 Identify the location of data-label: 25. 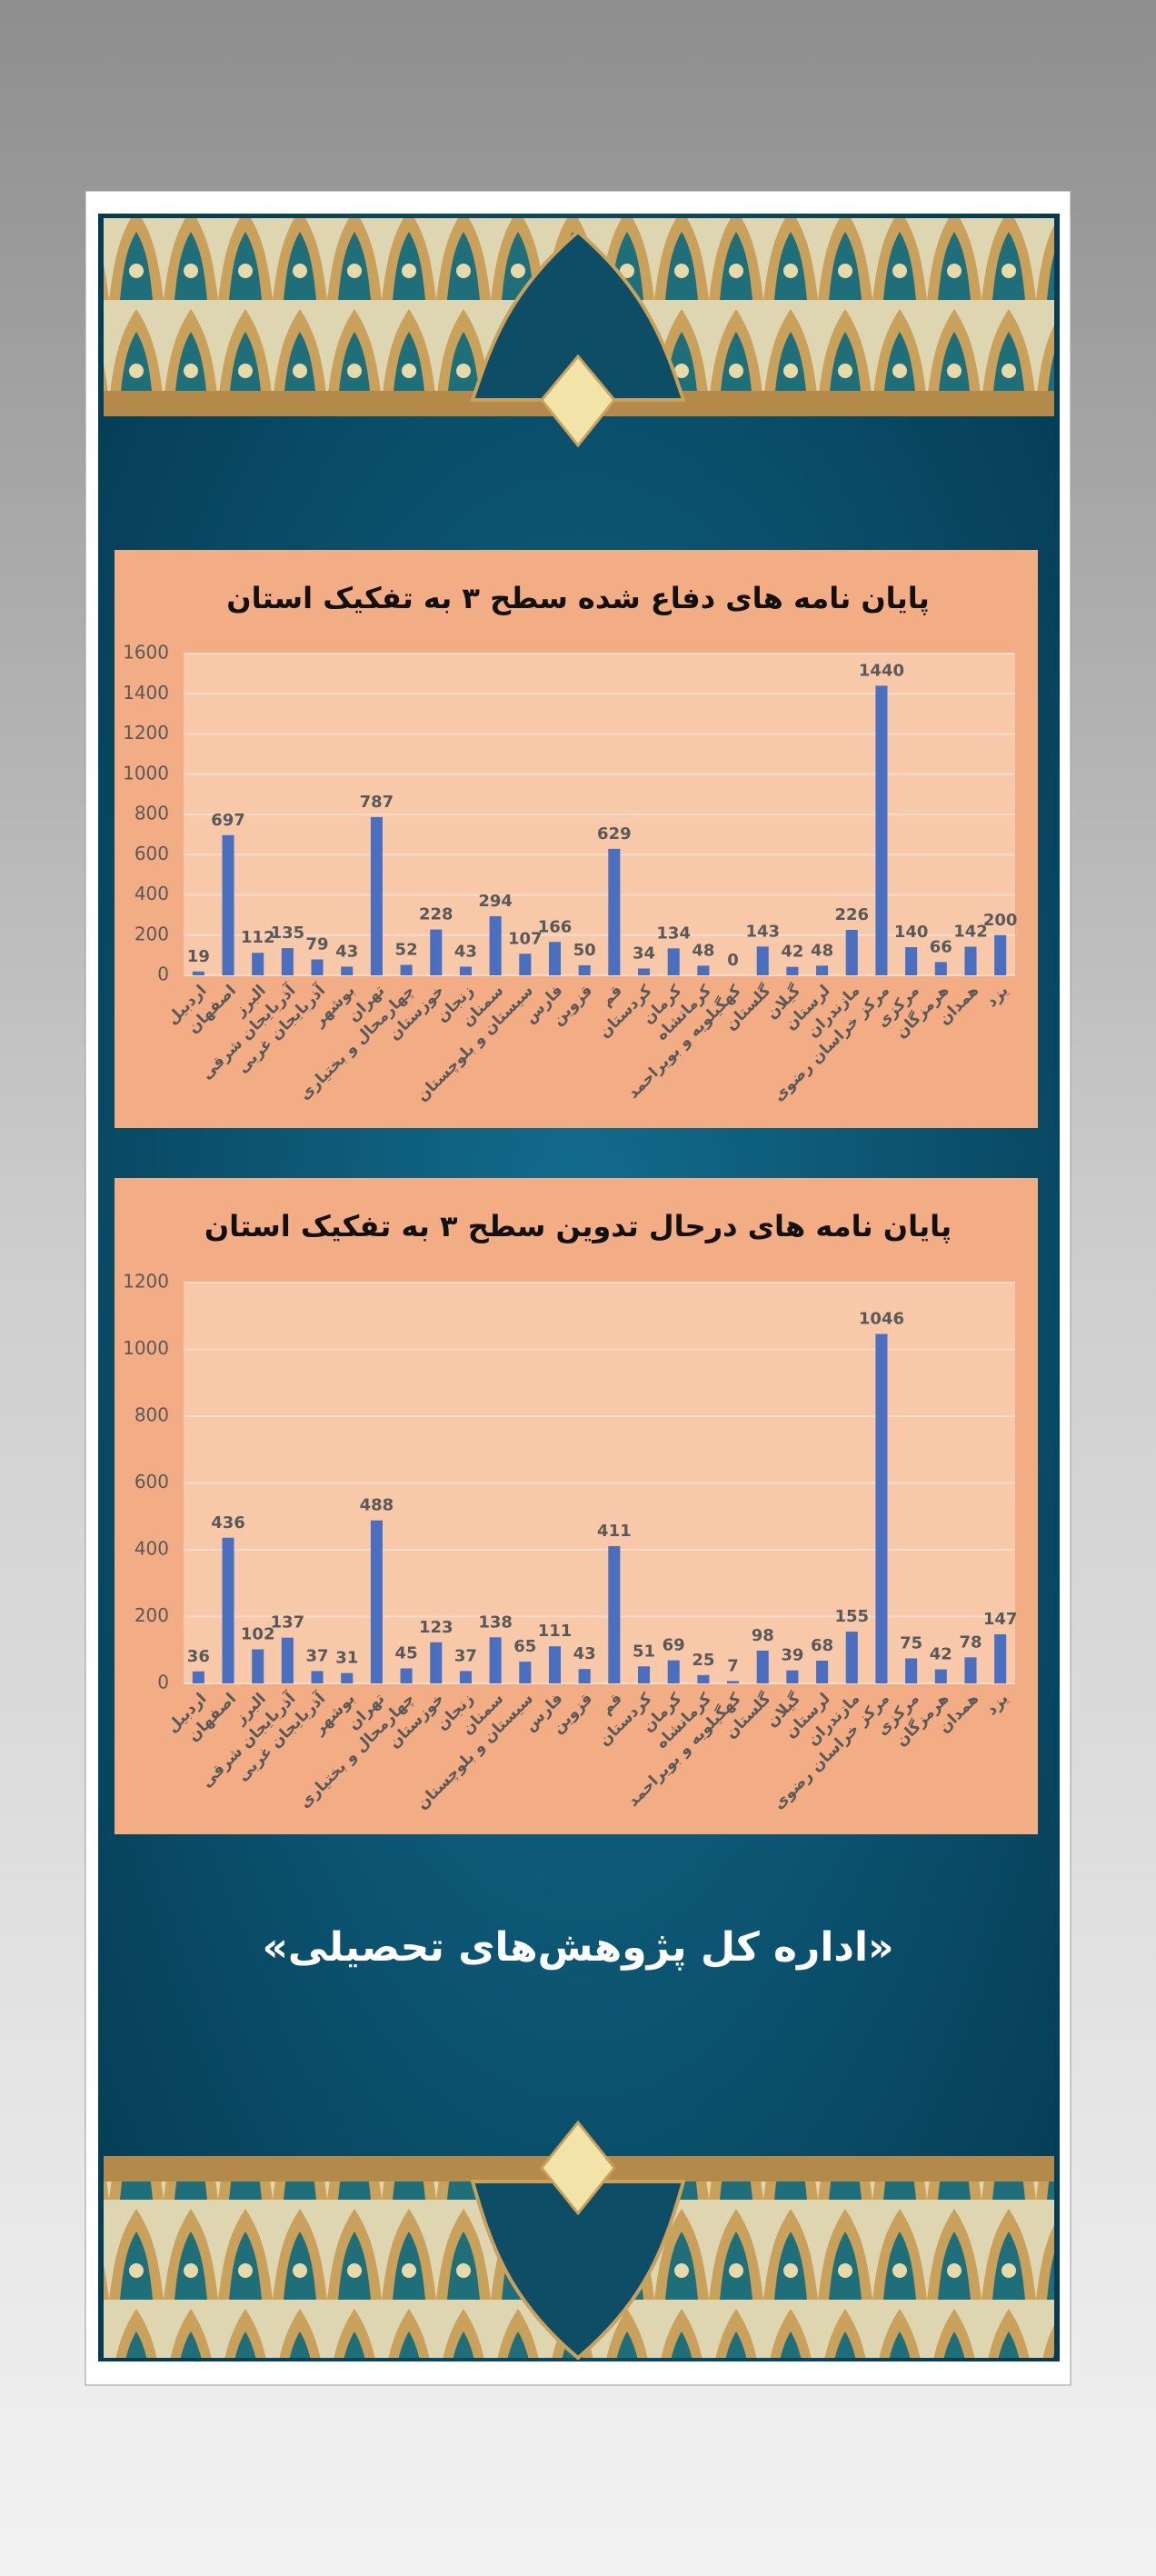
(703, 1660).